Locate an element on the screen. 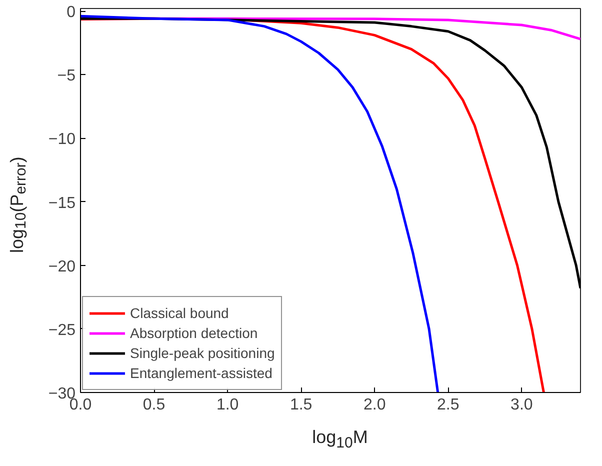  y-tick-label: −10 is located at coordinates (62, 139).